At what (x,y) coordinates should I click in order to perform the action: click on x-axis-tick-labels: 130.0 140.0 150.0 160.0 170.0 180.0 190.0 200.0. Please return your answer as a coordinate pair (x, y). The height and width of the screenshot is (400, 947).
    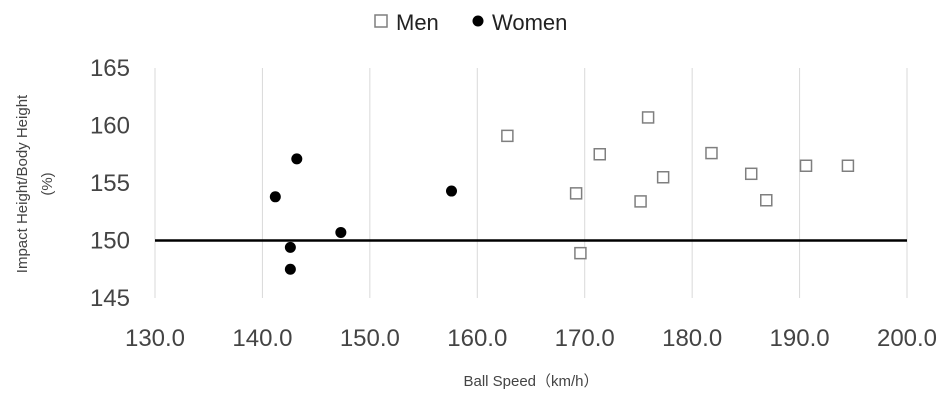
    Looking at the image, I should click on (531, 338).